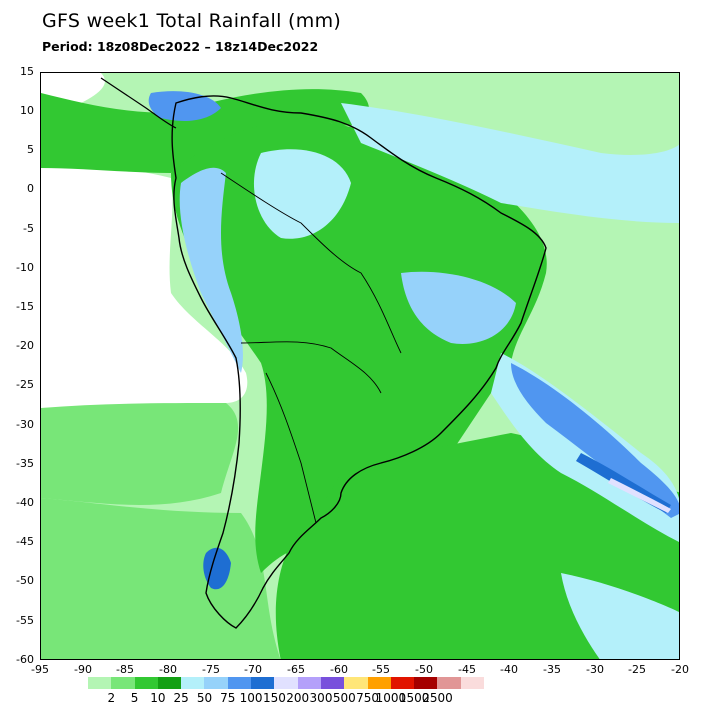  What do you see at coordinates (25, 620) in the screenshot?
I see `y-tick-label: -55` at bounding box center [25, 620].